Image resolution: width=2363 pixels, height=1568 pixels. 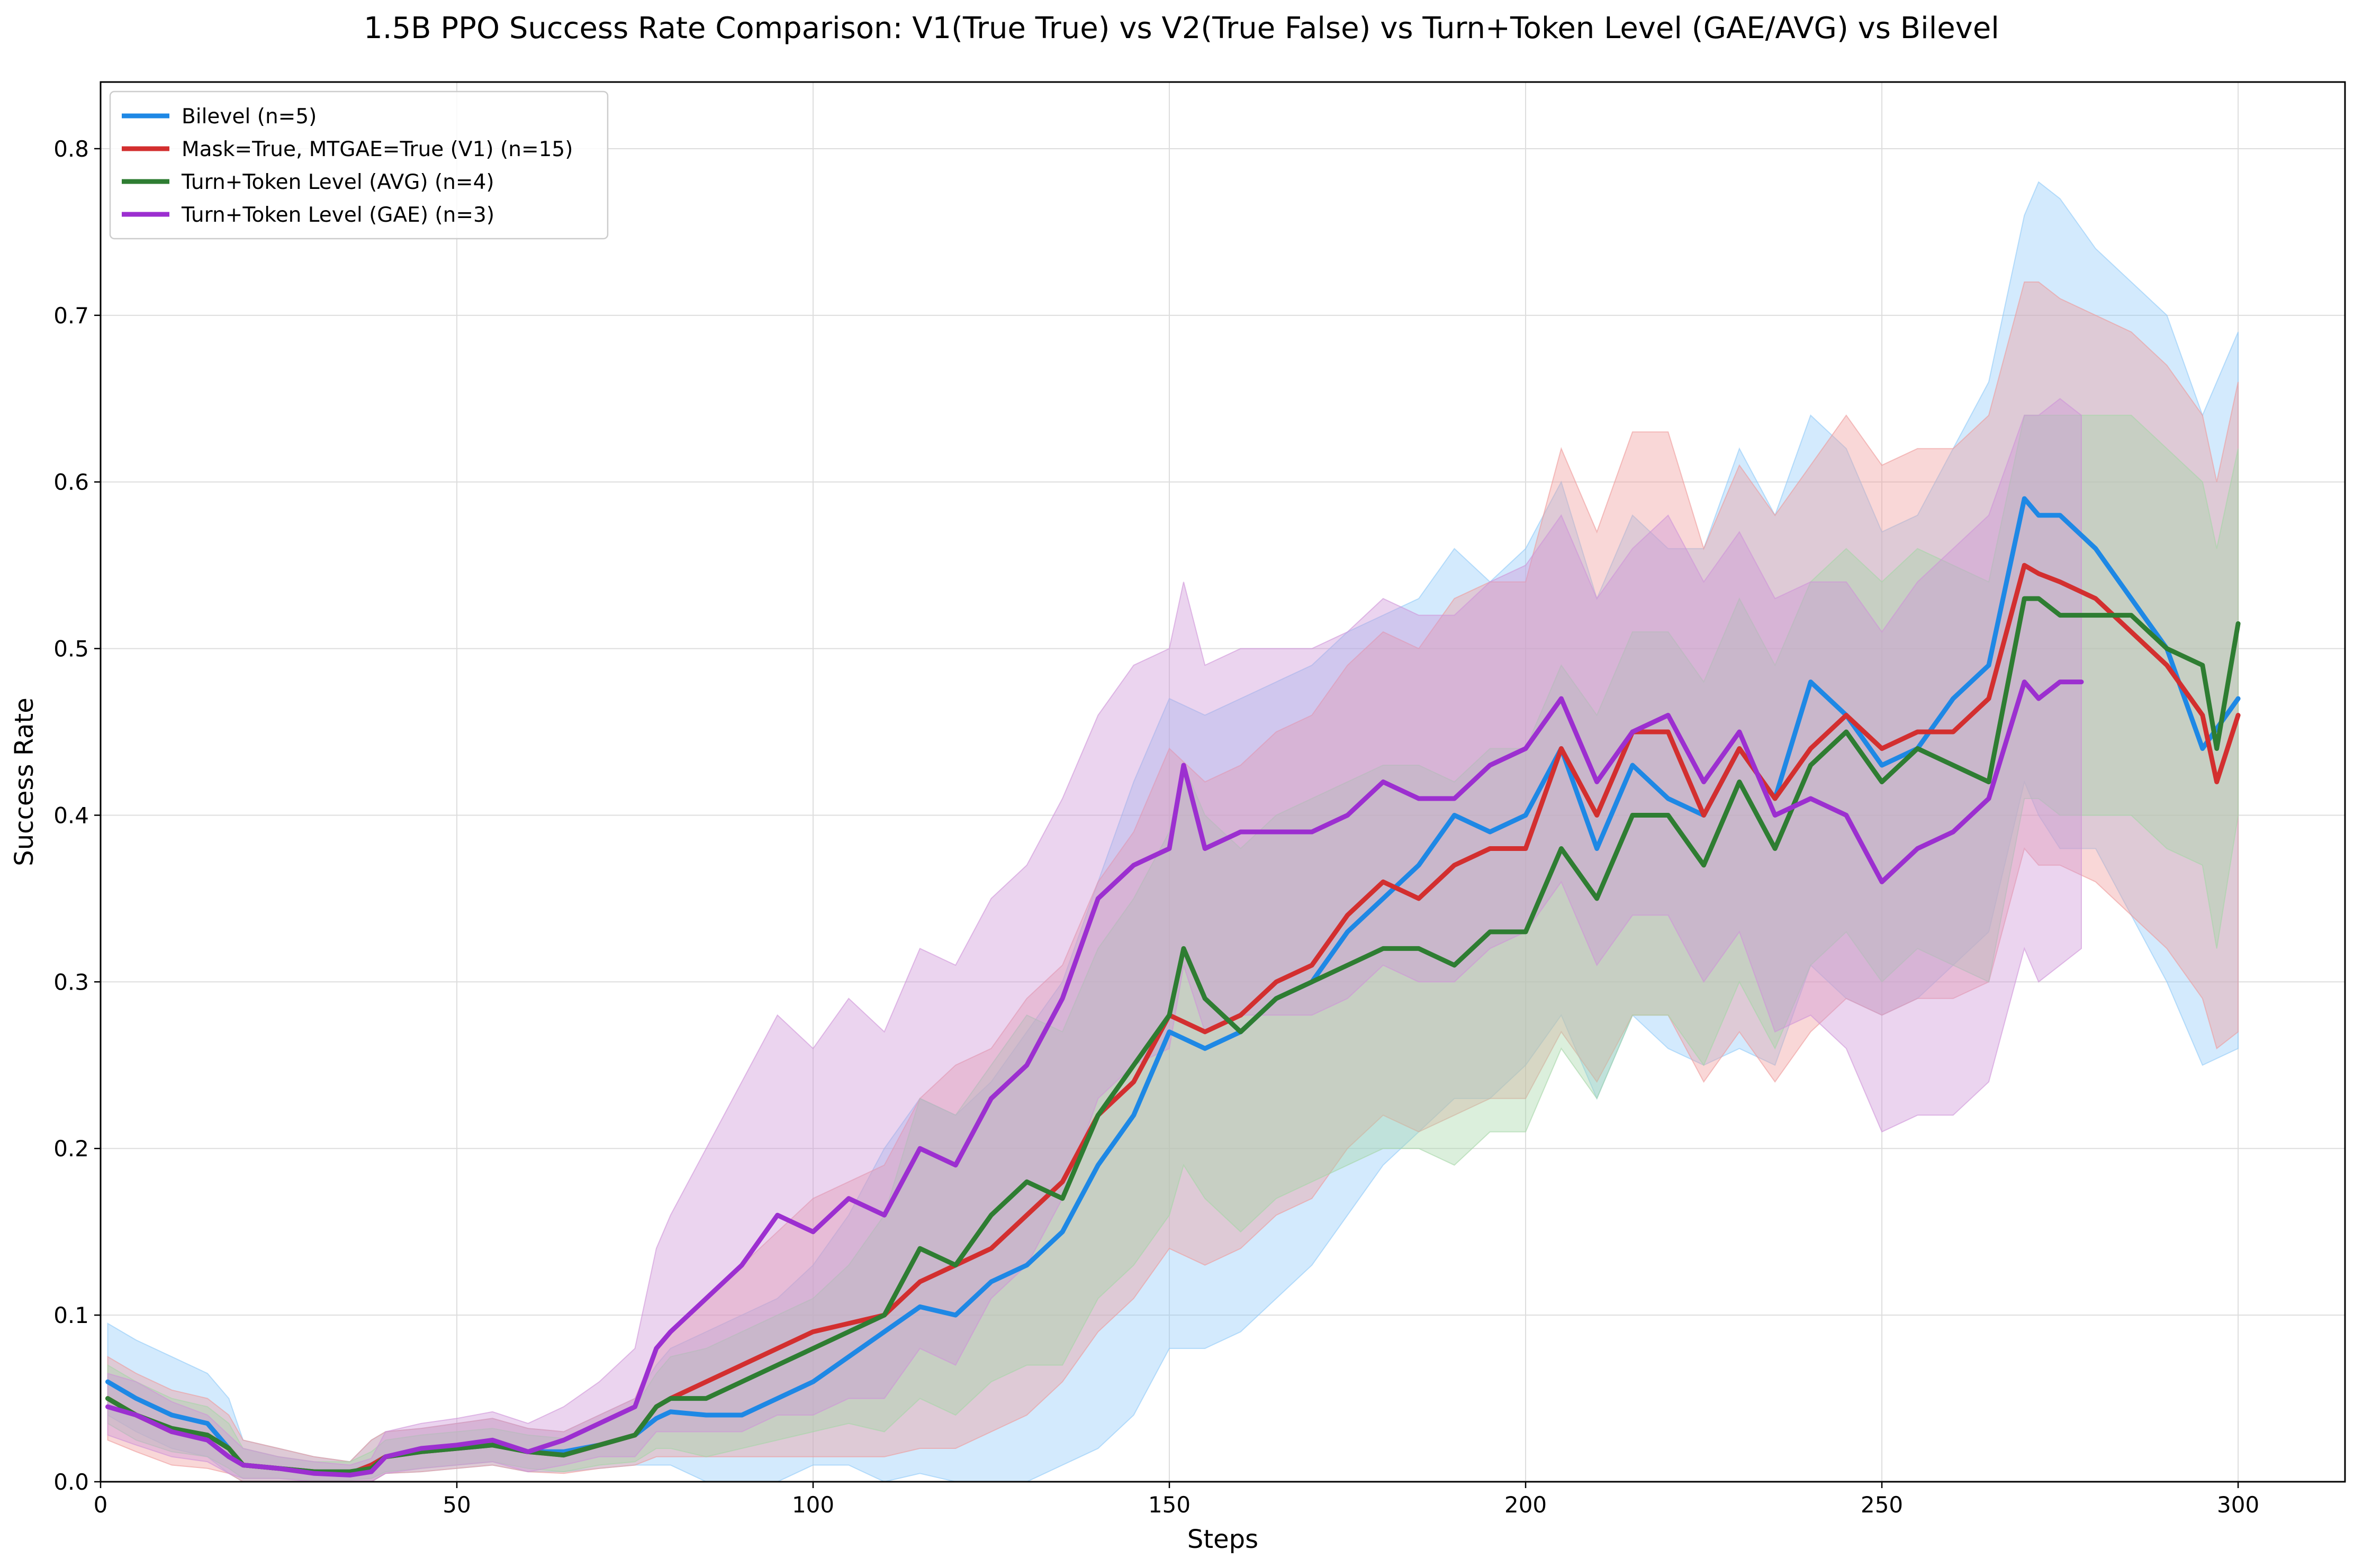 What do you see at coordinates (338, 182) in the screenshot?
I see `legend-label: Turn+Token Level (AVG) (n=4)` at bounding box center [338, 182].